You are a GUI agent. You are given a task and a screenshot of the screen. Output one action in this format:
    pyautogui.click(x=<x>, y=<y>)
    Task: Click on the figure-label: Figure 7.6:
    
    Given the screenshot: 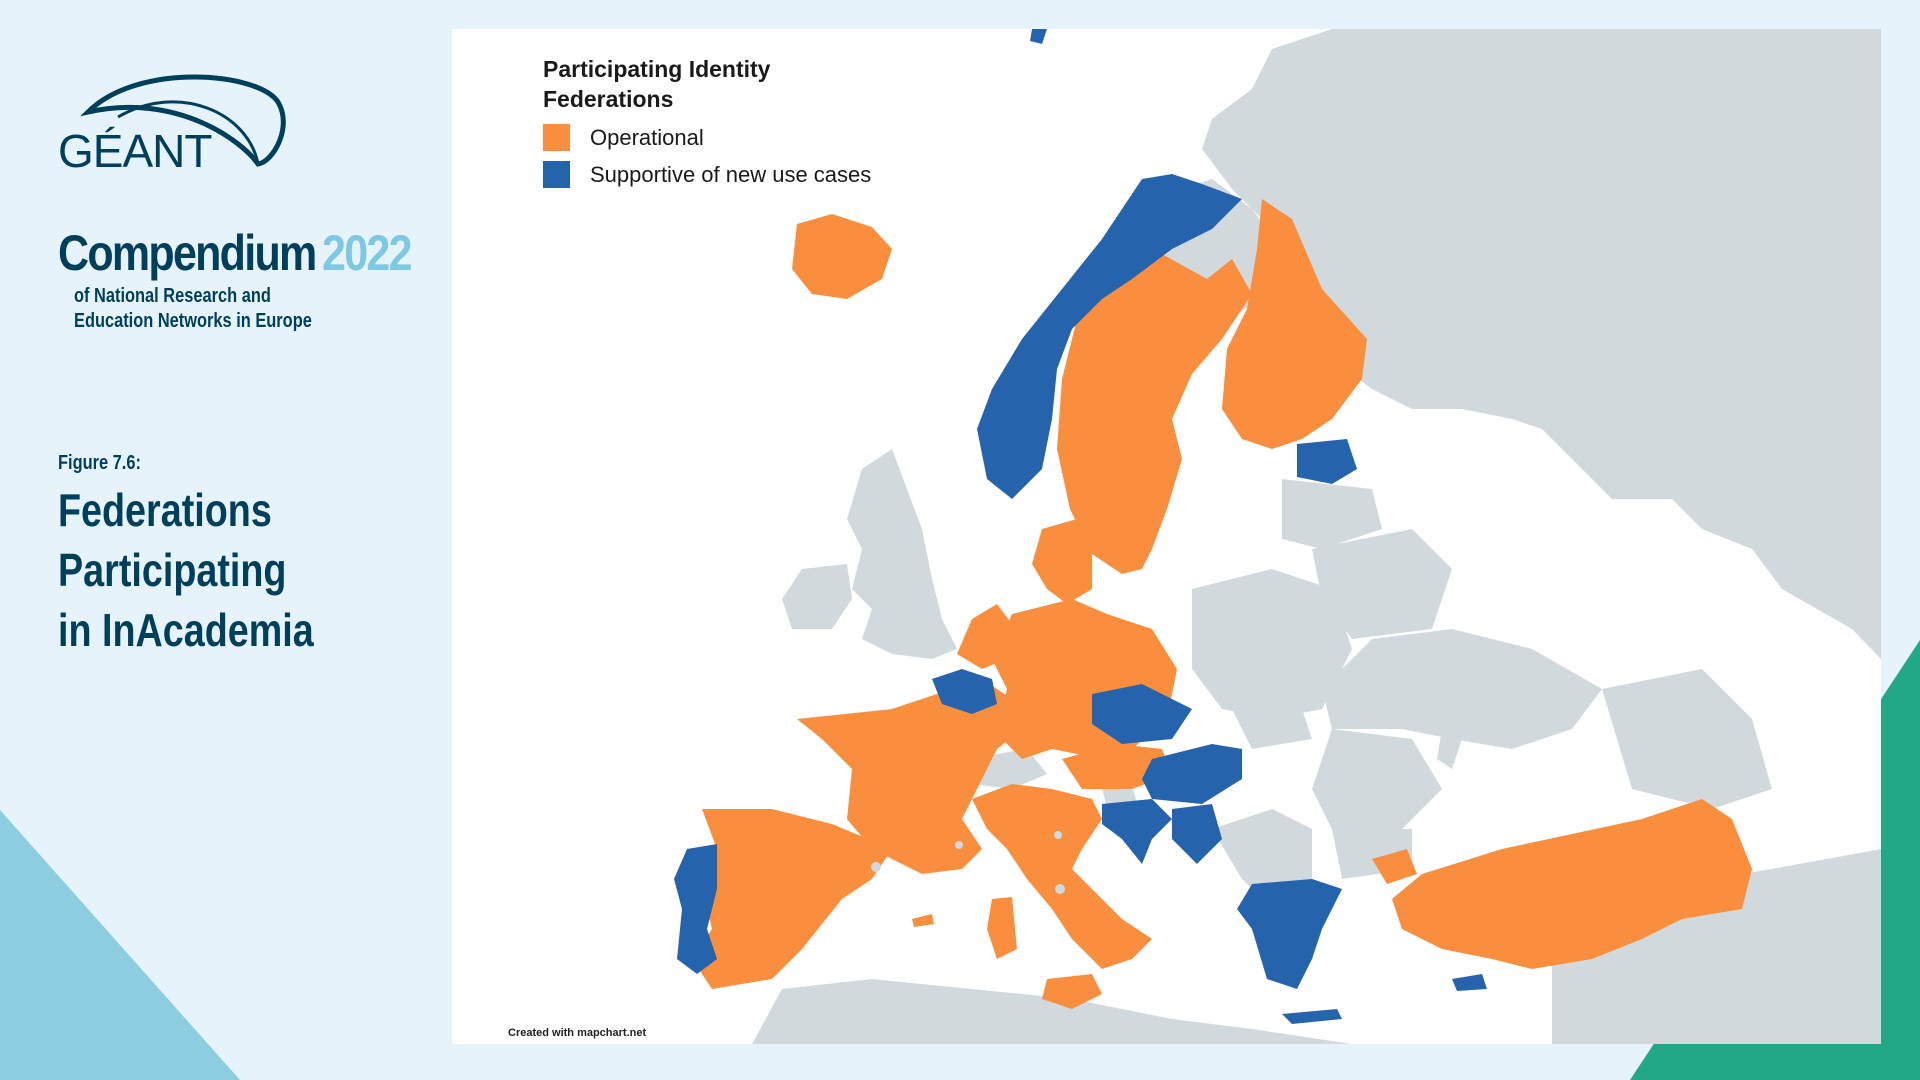 What is the action you would take?
    pyautogui.click(x=99, y=463)
    